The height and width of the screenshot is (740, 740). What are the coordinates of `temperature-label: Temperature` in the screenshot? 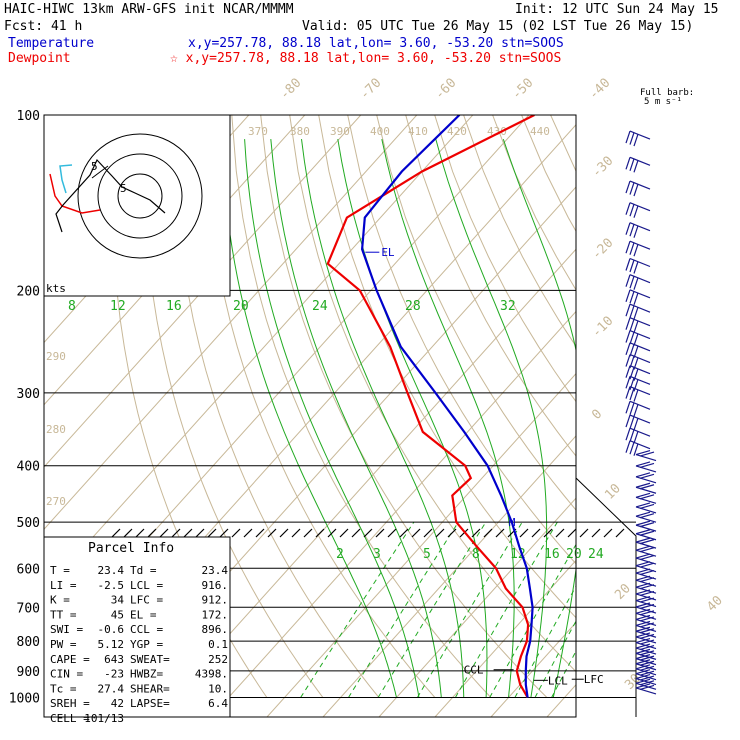 It's located at (51, 43).